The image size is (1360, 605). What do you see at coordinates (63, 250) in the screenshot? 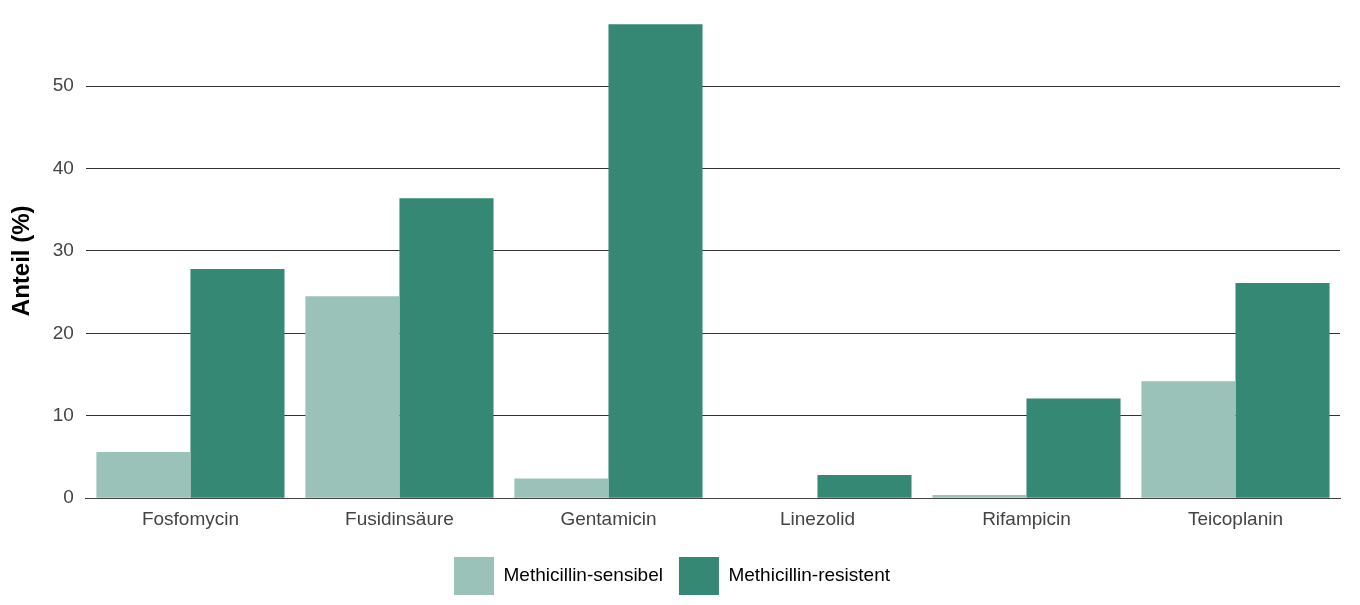
I see `y-tick-label: 30` at bounding box center [63, 250].